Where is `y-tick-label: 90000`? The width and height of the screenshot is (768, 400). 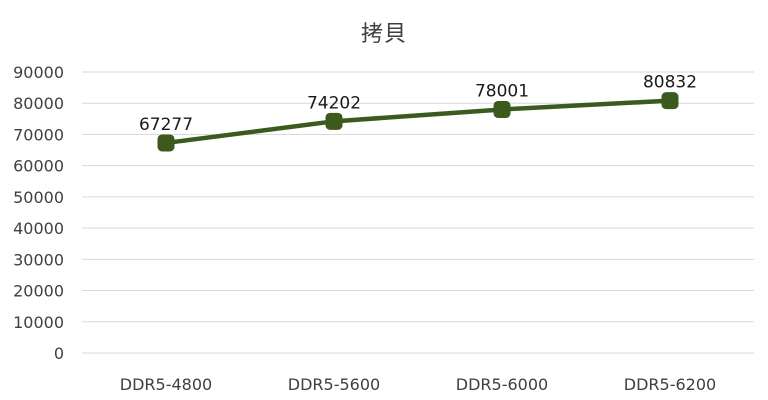
y-tick-label: 90000 is located at coordinates (38, 72).